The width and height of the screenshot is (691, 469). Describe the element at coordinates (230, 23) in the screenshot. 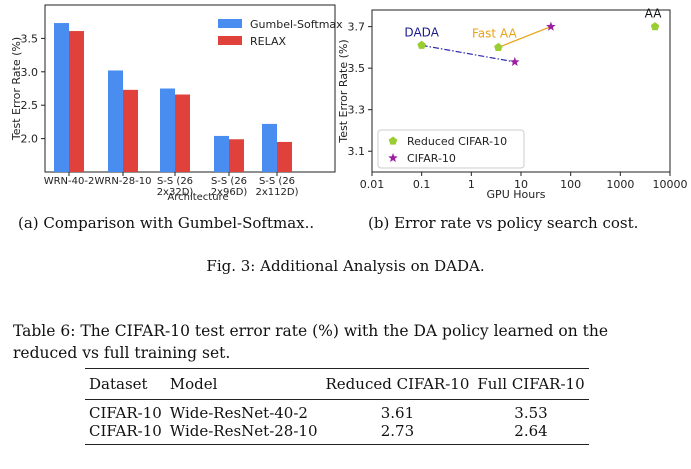

I see `legend-swatch-gumbel-softmax` at that location.